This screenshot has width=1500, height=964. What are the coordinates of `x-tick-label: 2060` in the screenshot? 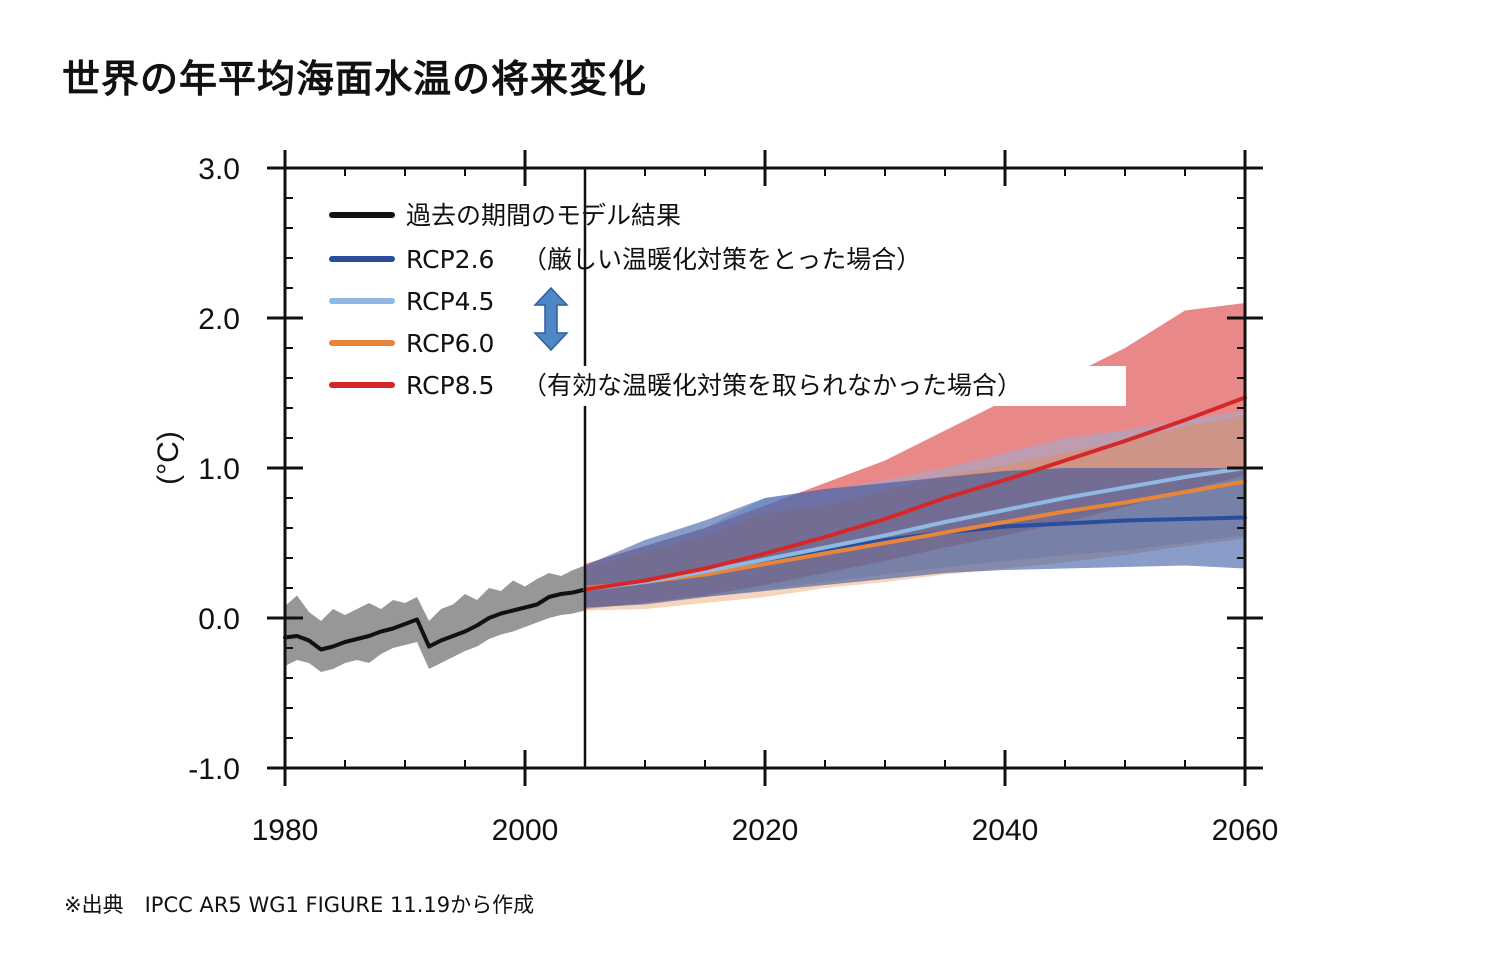 It's located at (1245, 830).